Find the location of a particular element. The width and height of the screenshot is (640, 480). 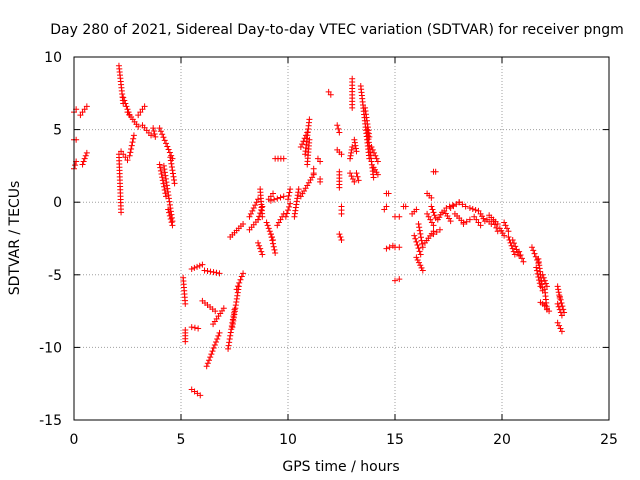

x-axis-label: GPS time / hours is located at coordinates (340, 467).